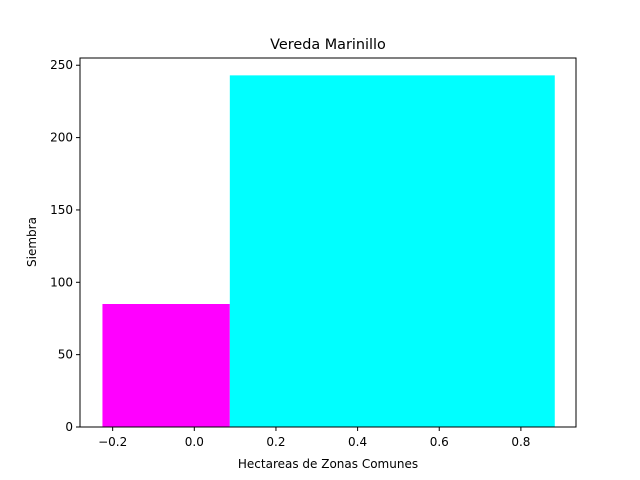  What do you see at coordinates (328, 464) in the screenshot?
I see `x-axis-label: Hectareas de Zonas Comunes` at bounding box center [328, 464].